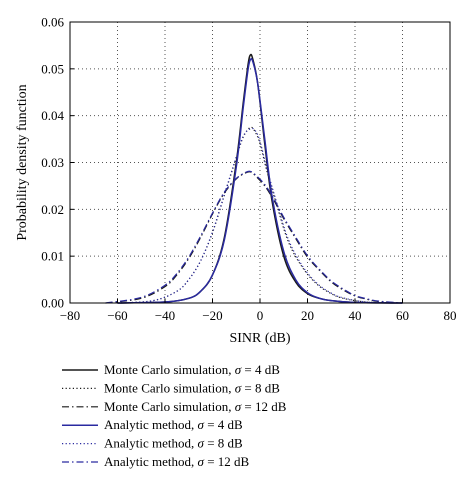 The width and height of the screenshot is (474, 495). Describe the element at coordinates (260, 315) in the screenshot. I see `x-tick-label: 0` at that location.